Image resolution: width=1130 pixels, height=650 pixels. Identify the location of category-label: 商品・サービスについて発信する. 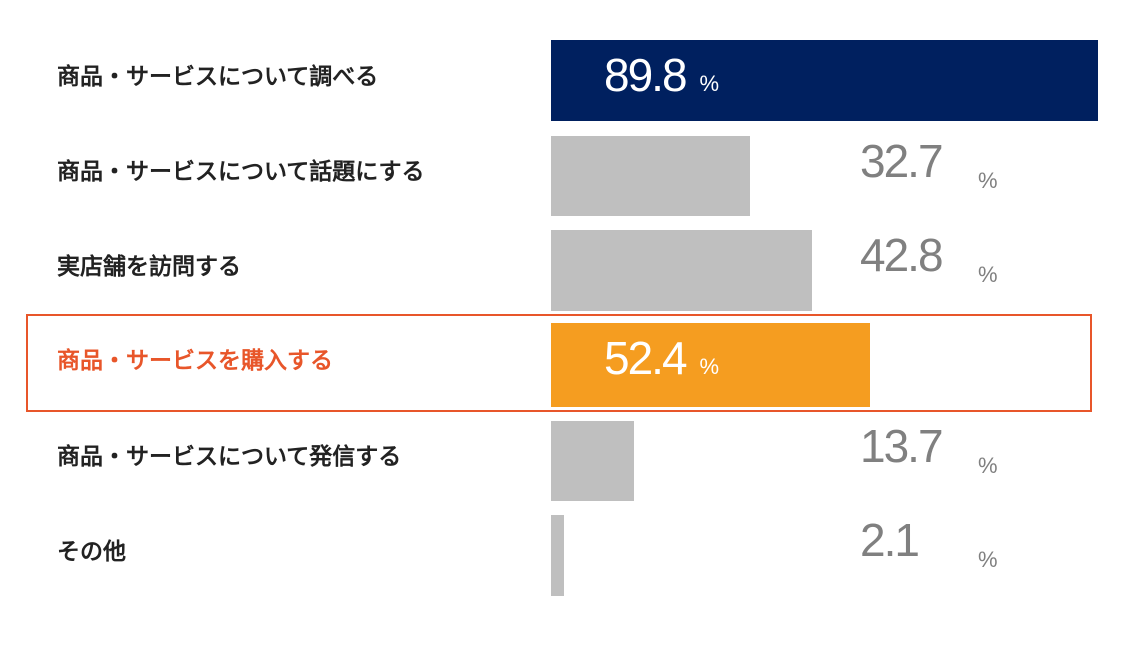
(229, 457).